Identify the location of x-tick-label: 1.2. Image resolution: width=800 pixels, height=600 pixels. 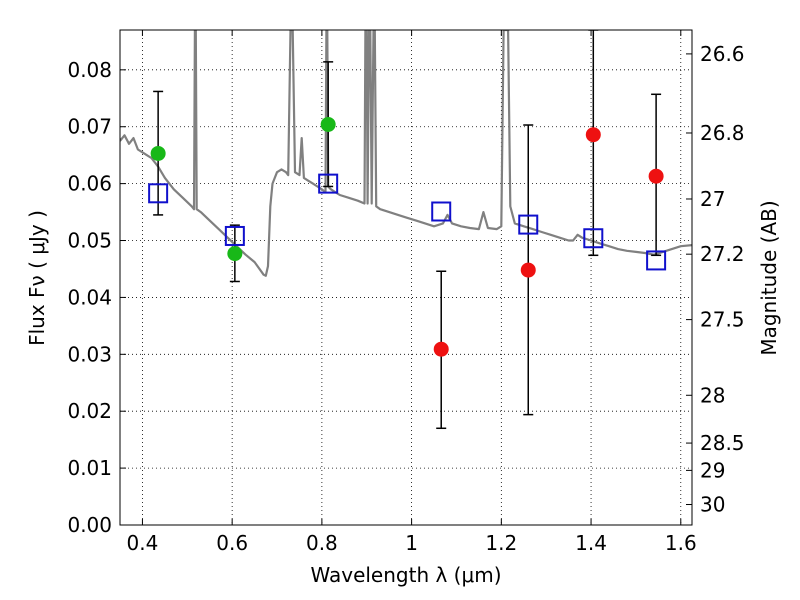
(501, 543).